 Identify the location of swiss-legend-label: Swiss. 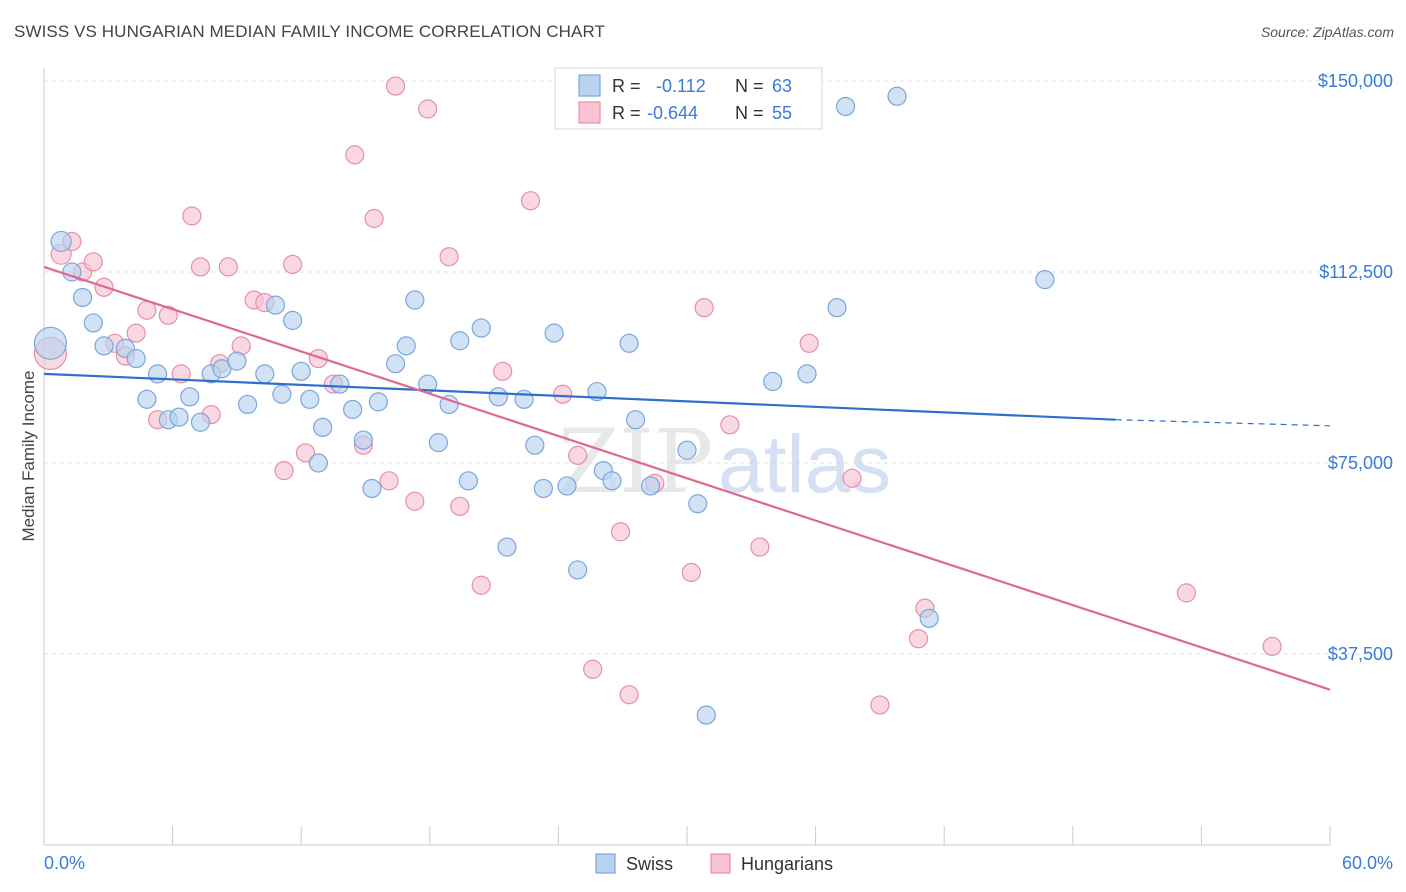
(649, 864).